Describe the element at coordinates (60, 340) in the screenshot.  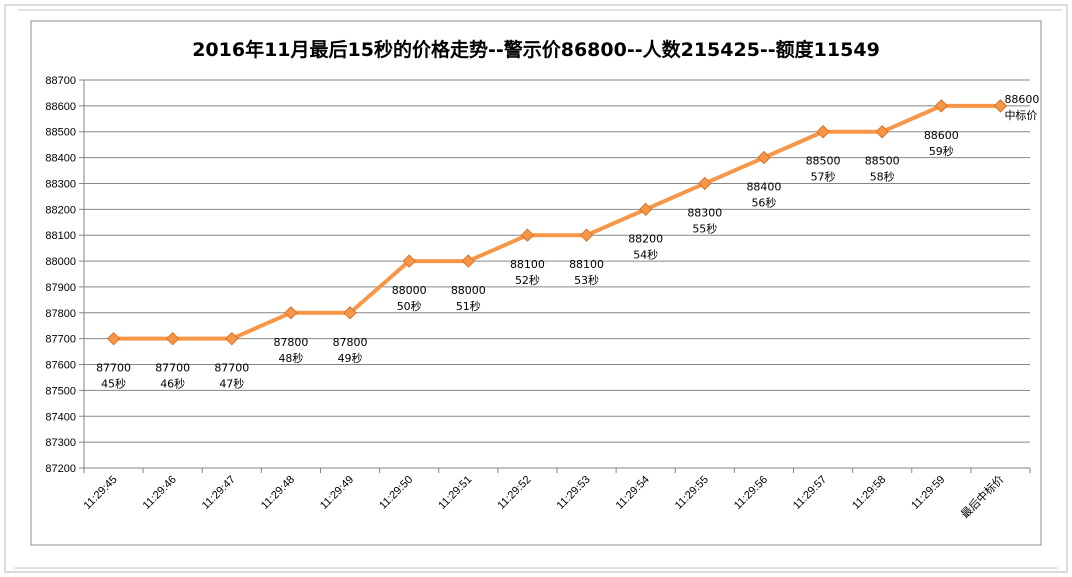
I see `y-tick-label: 87700` at that location.